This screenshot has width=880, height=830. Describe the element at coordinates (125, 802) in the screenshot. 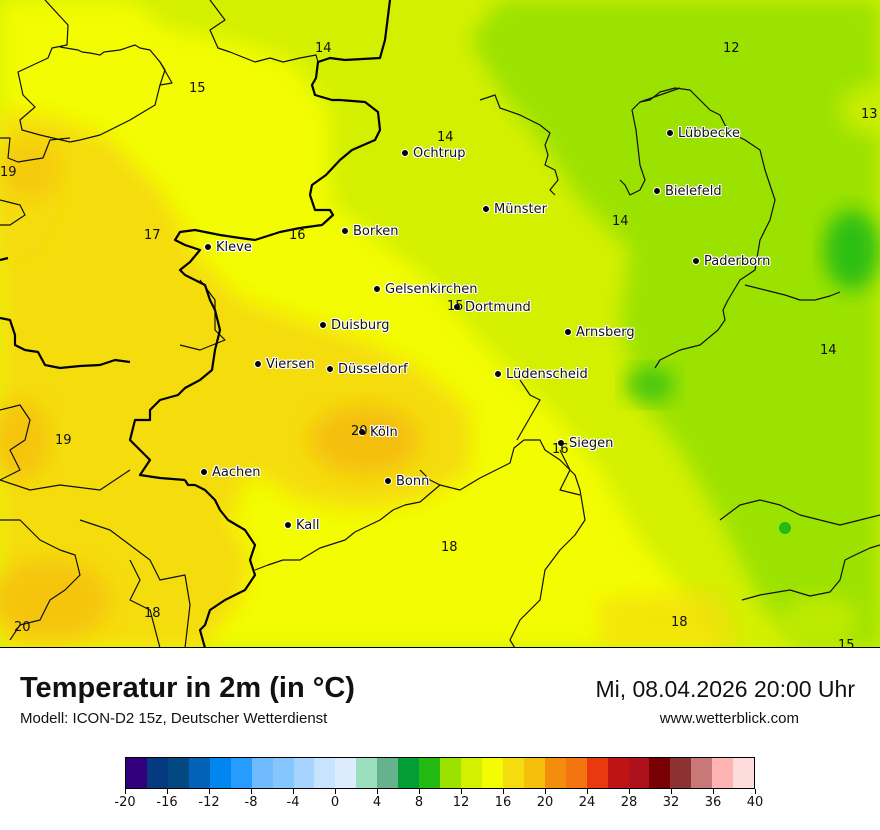

I see `colorbar-tick-label: -20` at that location.